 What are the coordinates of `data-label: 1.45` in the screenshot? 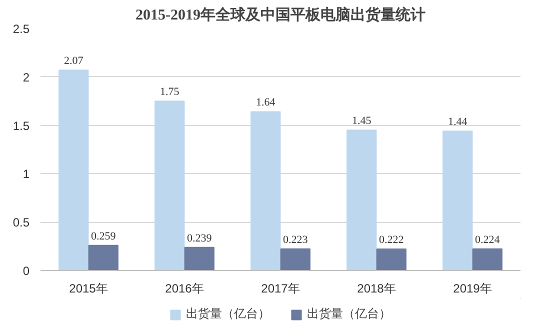 It's located at (362, 121).